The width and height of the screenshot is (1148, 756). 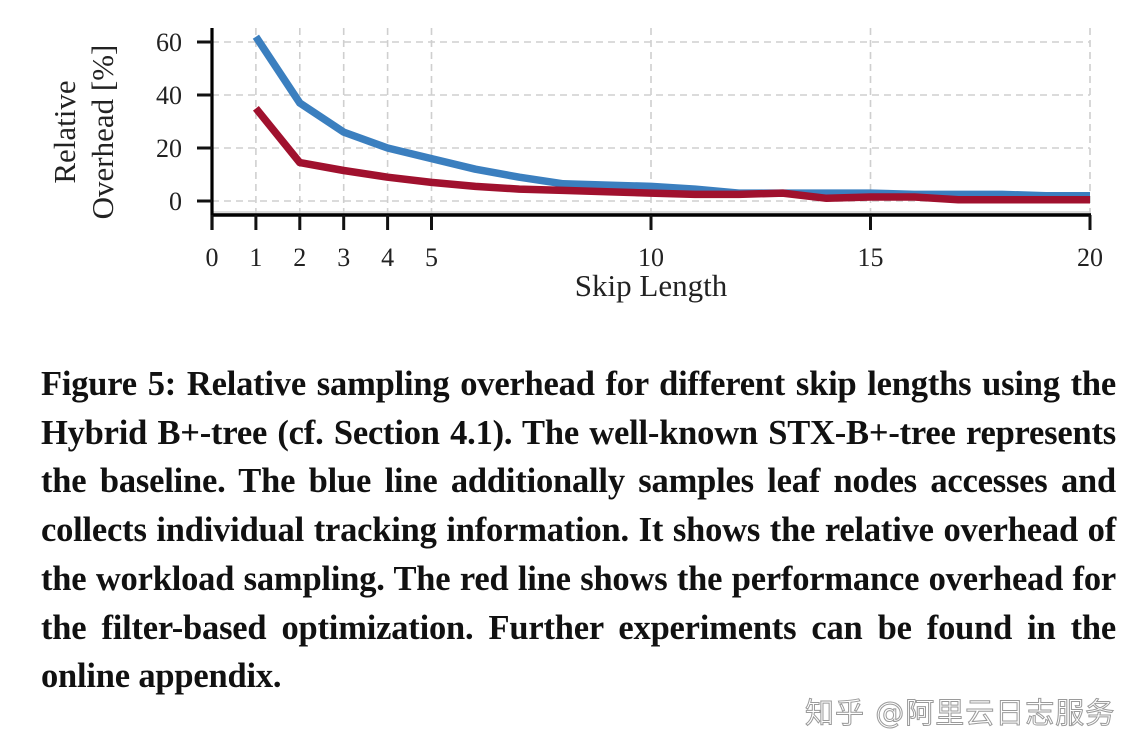 What do you see at coordinates (64, 131) in the screenshot?
I see `y-axis-title-line-1: Relative` at bounding box center [64, 131].